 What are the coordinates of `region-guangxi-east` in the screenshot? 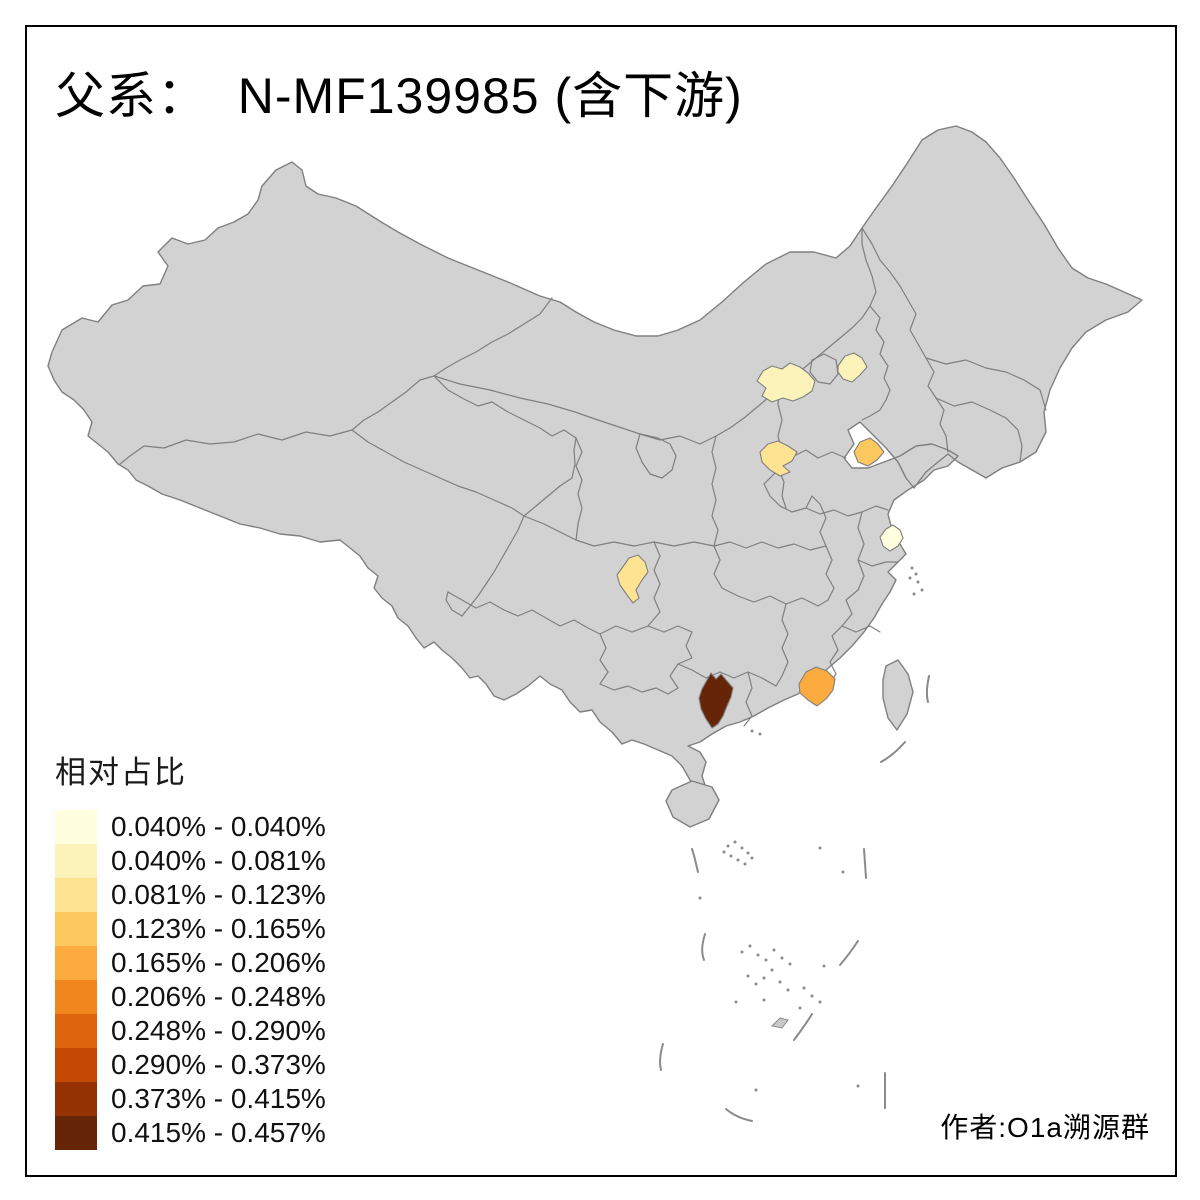 It's located at (716, 700).